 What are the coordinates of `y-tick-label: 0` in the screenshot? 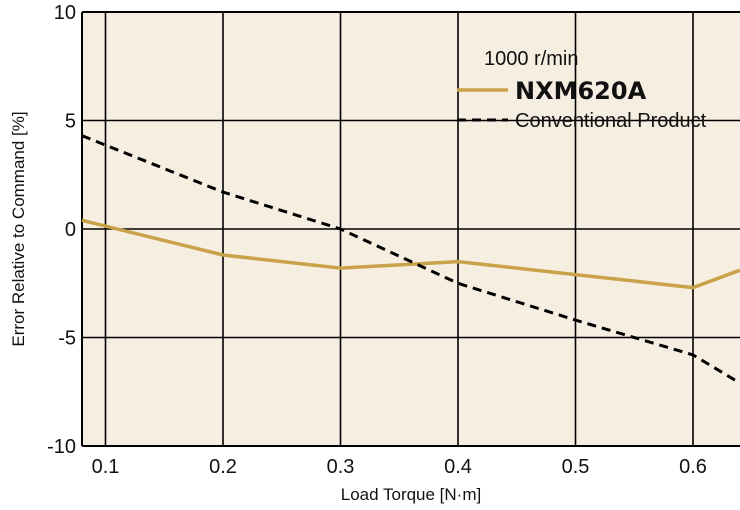 It's located at (70, 230).